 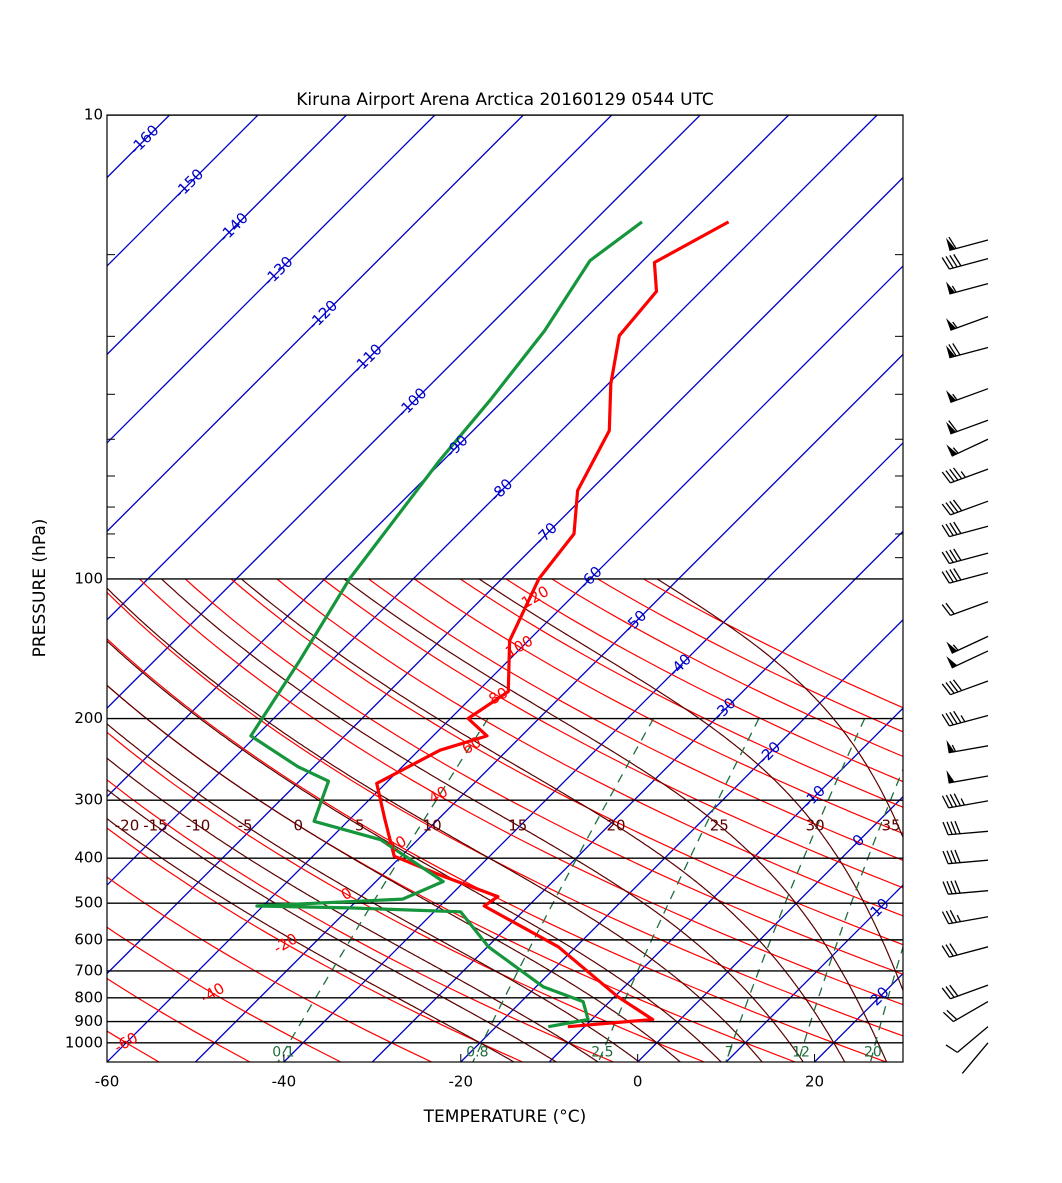 What do you see at coordinates (299, 826) in the screenshot?
I see `moist-adiabat-label: 0` at bounding box center [299, 826].